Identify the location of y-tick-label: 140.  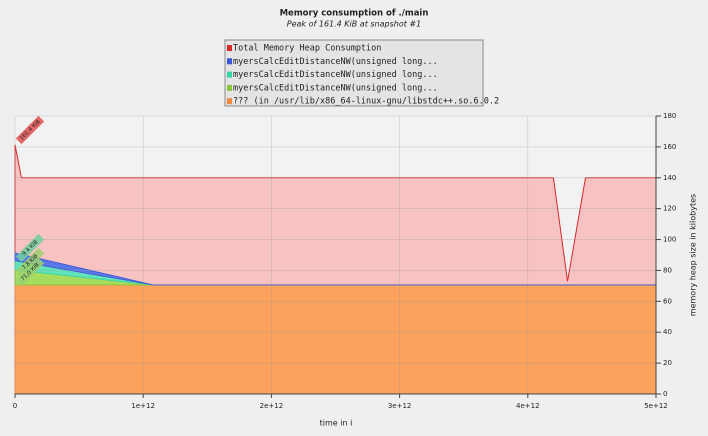
(669, 178).